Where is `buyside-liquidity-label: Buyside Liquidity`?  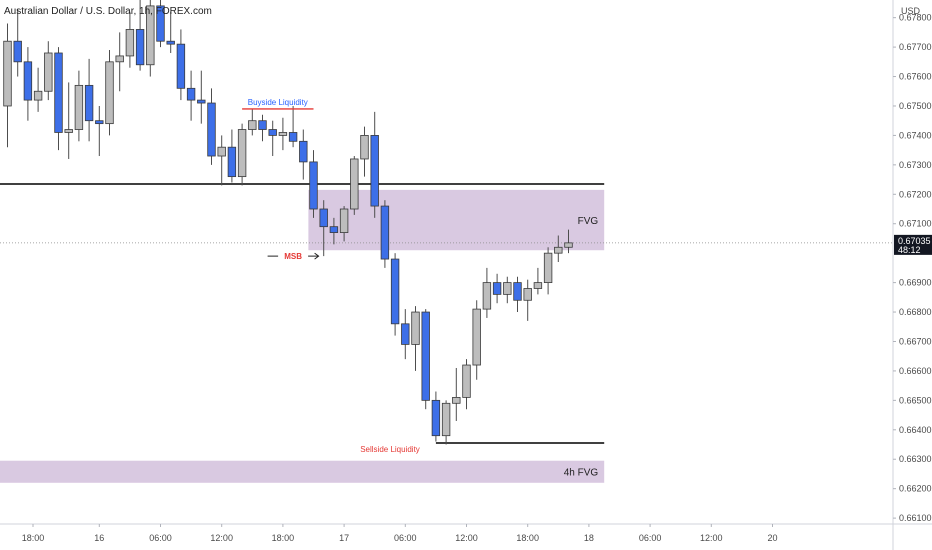 buyside-liquidity-label: Buyside Liquidity is located at coordinates (278, 102).